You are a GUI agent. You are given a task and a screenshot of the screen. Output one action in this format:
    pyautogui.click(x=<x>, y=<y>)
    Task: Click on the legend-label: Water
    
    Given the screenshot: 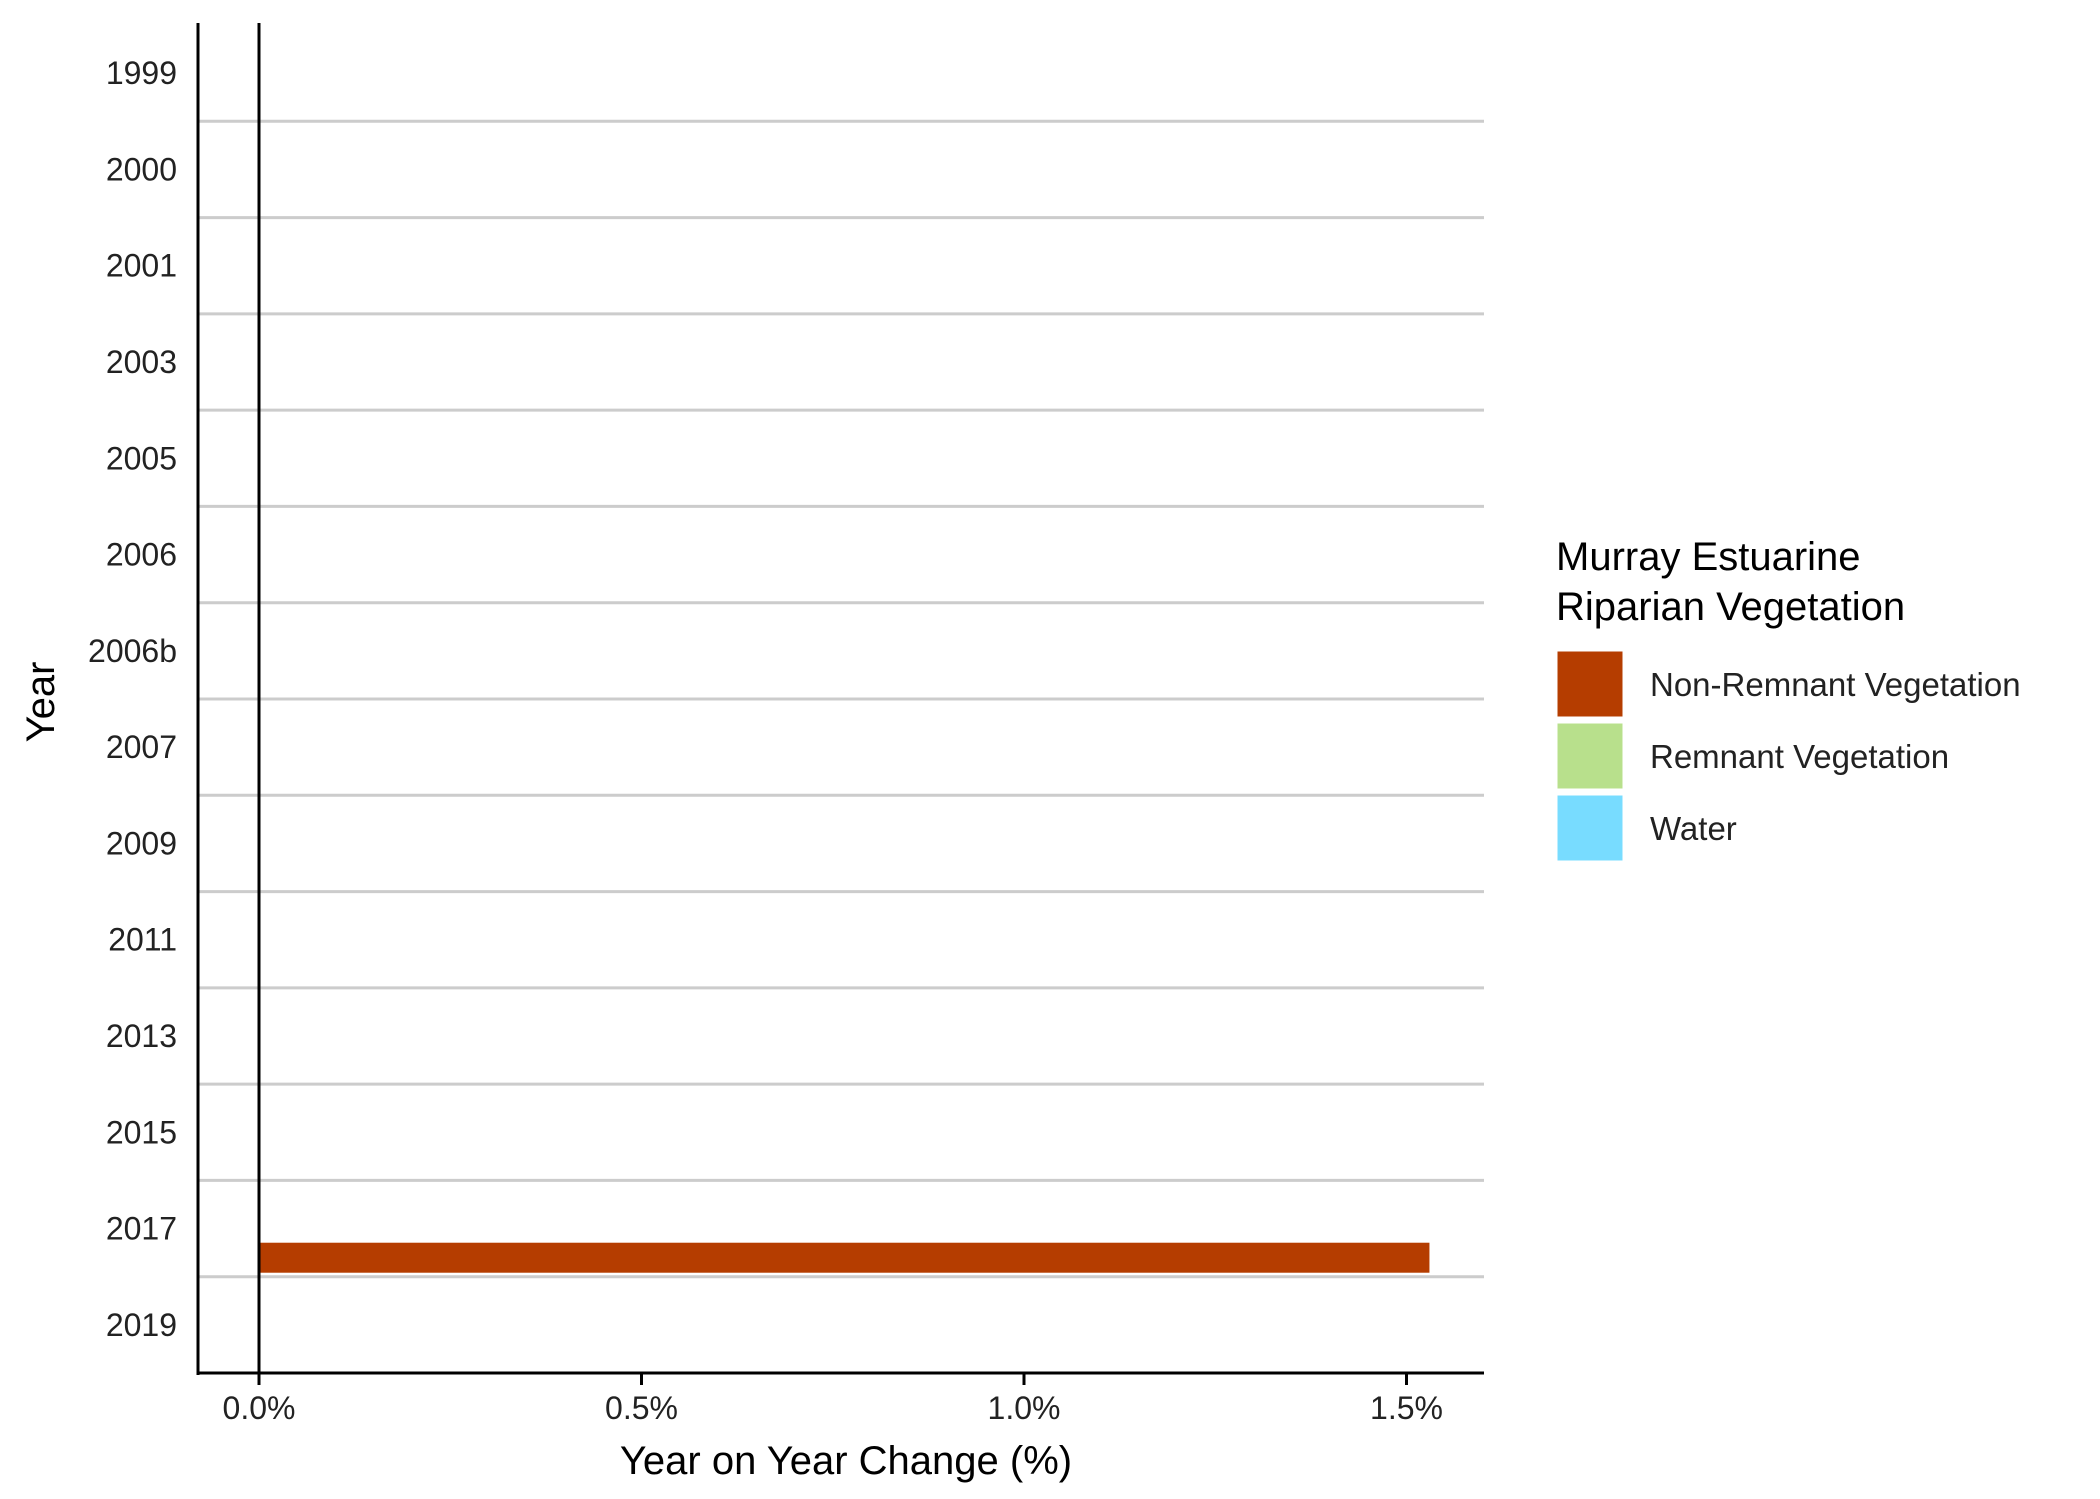 What is the action you would take?
    pyautogui.click(x=1693, y=828)
    